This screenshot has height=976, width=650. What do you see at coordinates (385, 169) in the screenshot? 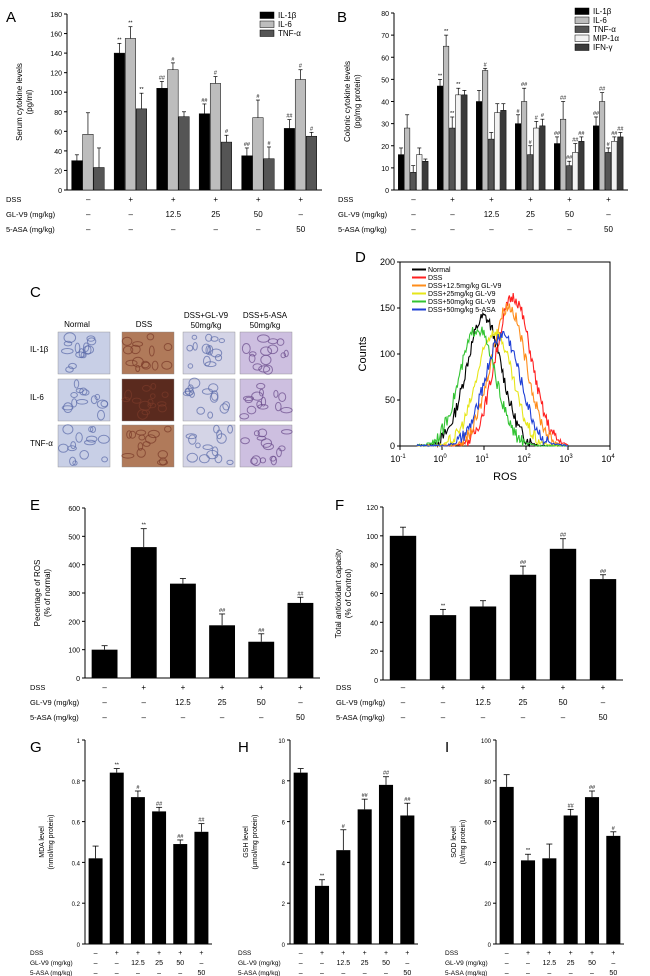
I see `B-ytick-label-1: 10` at bounding box center [385, 169].